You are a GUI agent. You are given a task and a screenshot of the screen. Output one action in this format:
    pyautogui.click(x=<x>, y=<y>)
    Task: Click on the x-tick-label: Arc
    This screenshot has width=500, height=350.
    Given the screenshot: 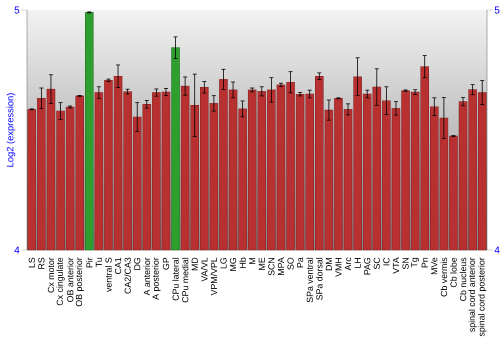 What is the action you would take?
    pyautogui.click(x=348, y=264)
    